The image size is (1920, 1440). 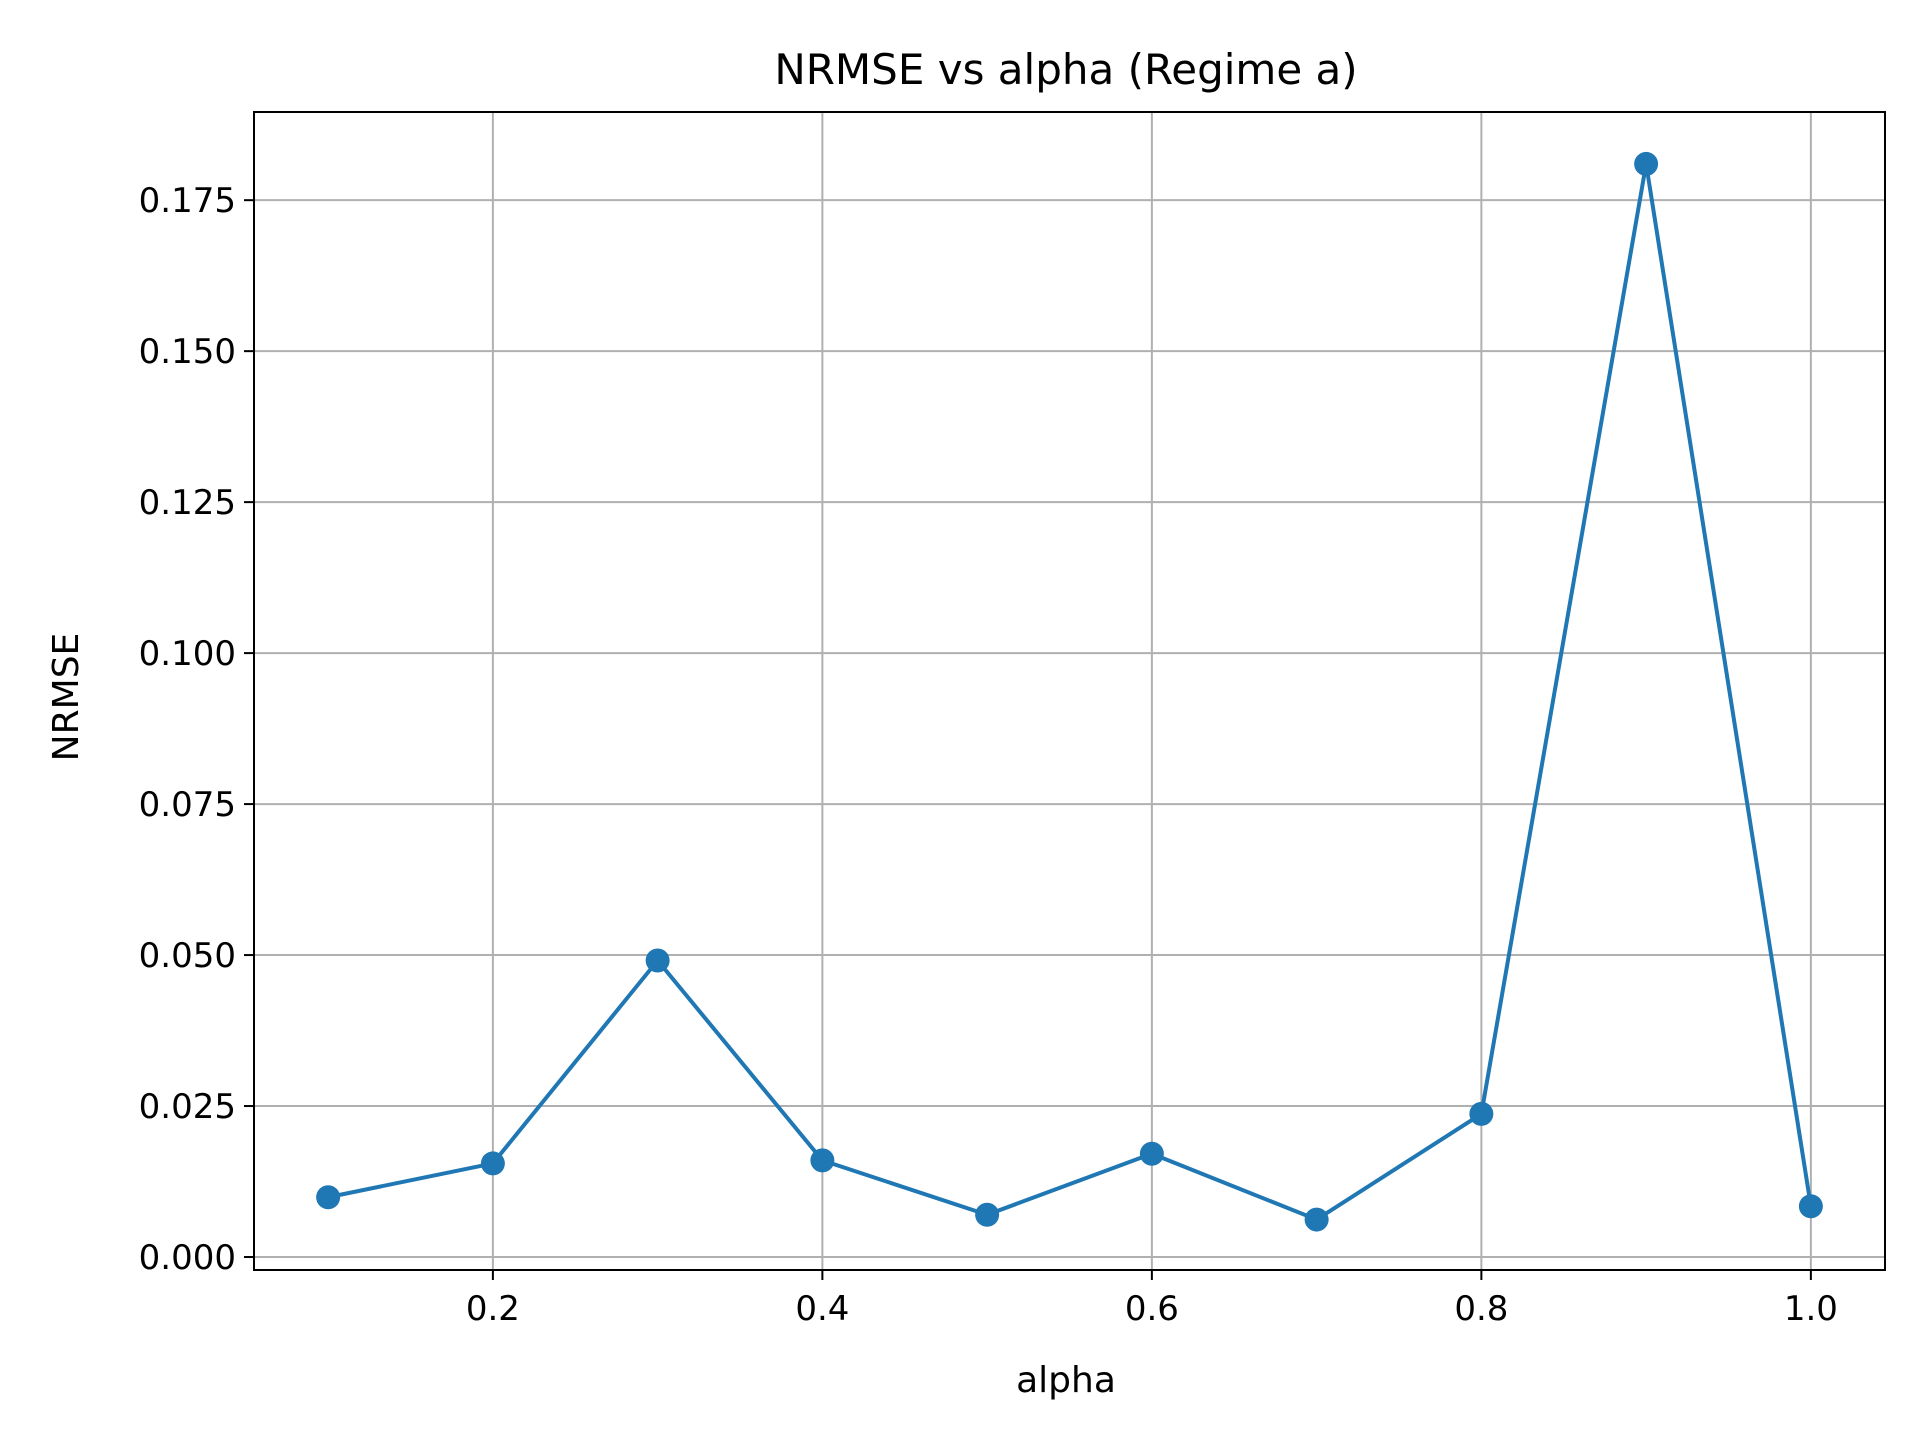 What do you see at coordinates (187, 805) in the screenshot?
I see `y-tick-label: 0.075` at bounding box center [187, 805].